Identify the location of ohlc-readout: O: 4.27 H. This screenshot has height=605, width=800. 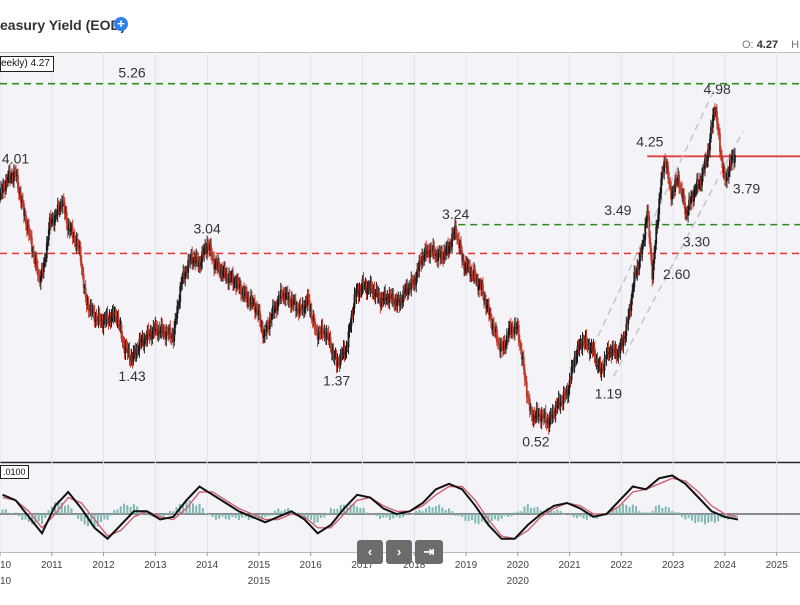
(770, 45).